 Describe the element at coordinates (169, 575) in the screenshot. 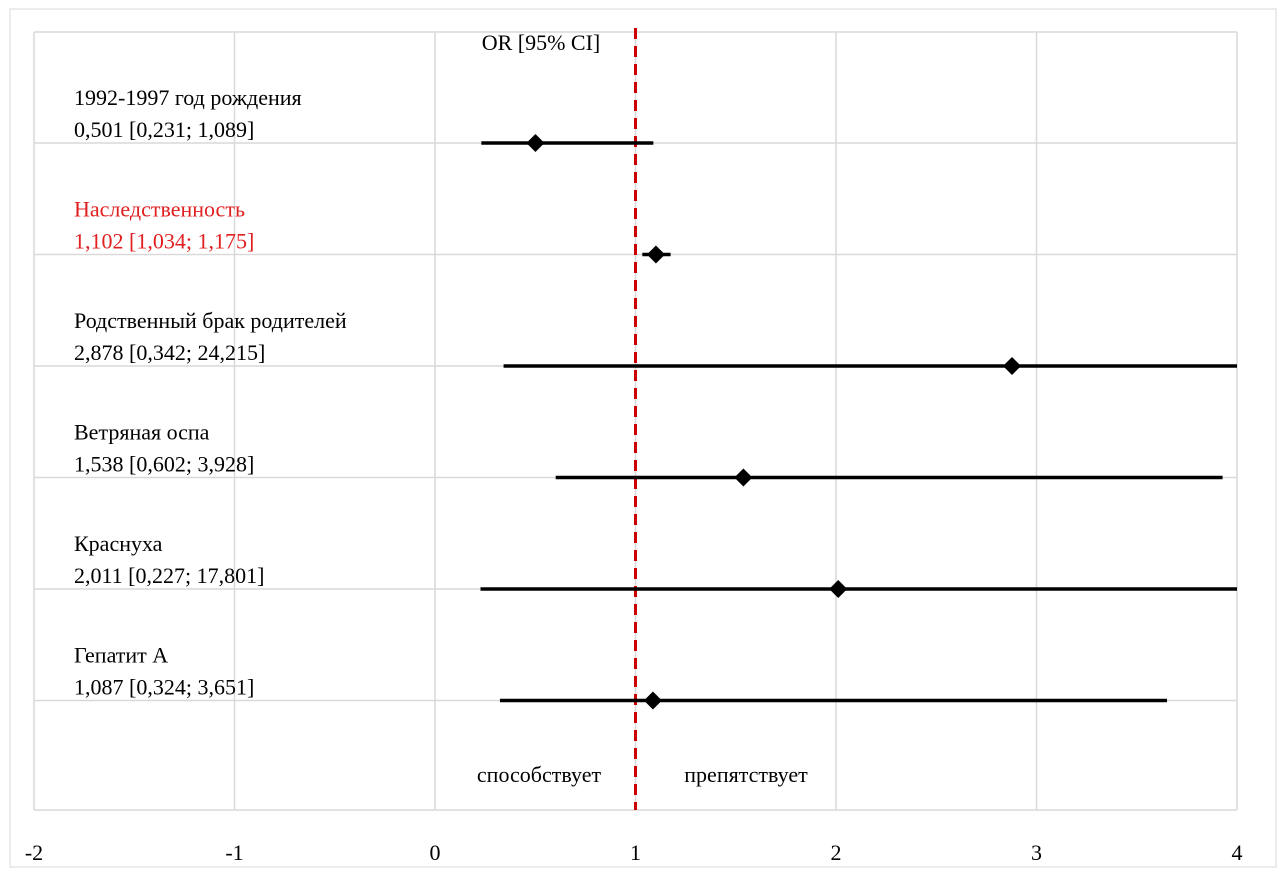

I see `row-value-label: 2,011 [0,227; 17,801]` at that location.